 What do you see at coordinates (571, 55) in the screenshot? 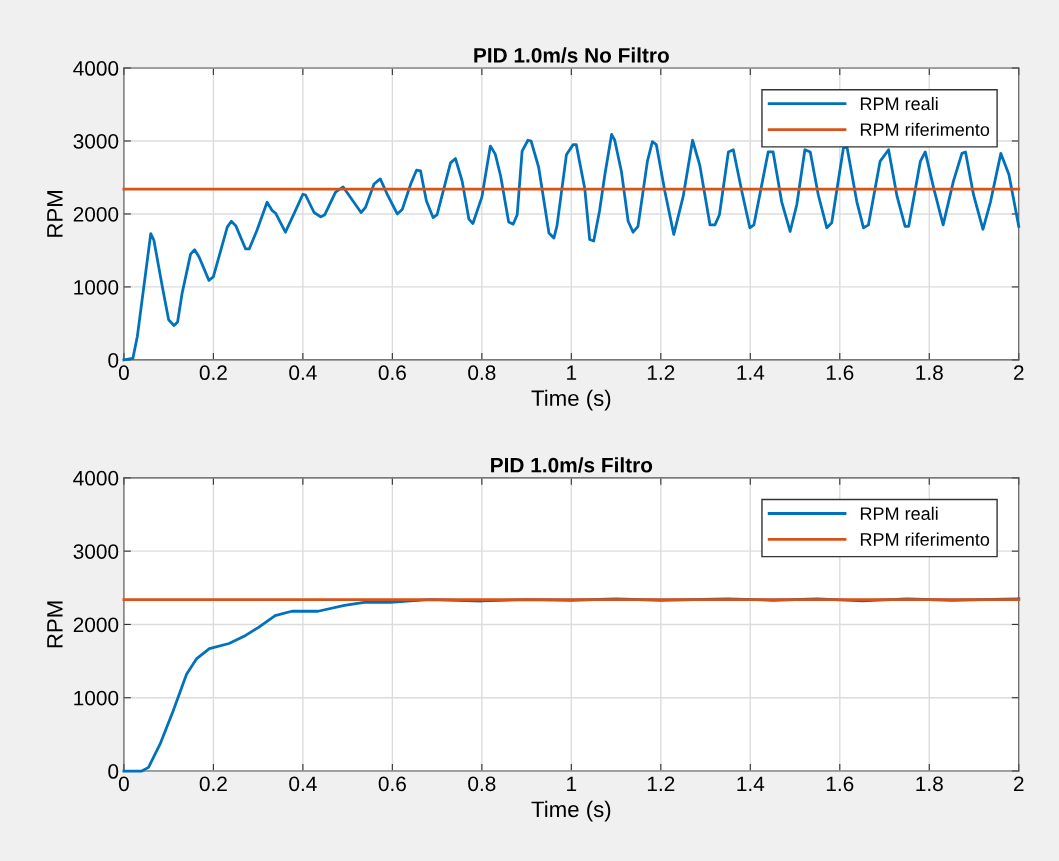
I see `chart-title: PID 1.0m/s No Filtro` at bounding box center [571, 55].